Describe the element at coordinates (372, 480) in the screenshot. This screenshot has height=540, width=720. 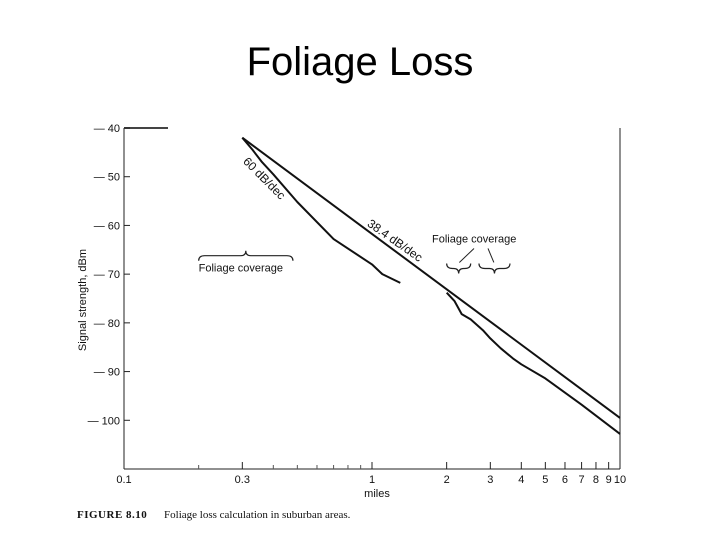
I see `x-tick-label: 1` at that location.